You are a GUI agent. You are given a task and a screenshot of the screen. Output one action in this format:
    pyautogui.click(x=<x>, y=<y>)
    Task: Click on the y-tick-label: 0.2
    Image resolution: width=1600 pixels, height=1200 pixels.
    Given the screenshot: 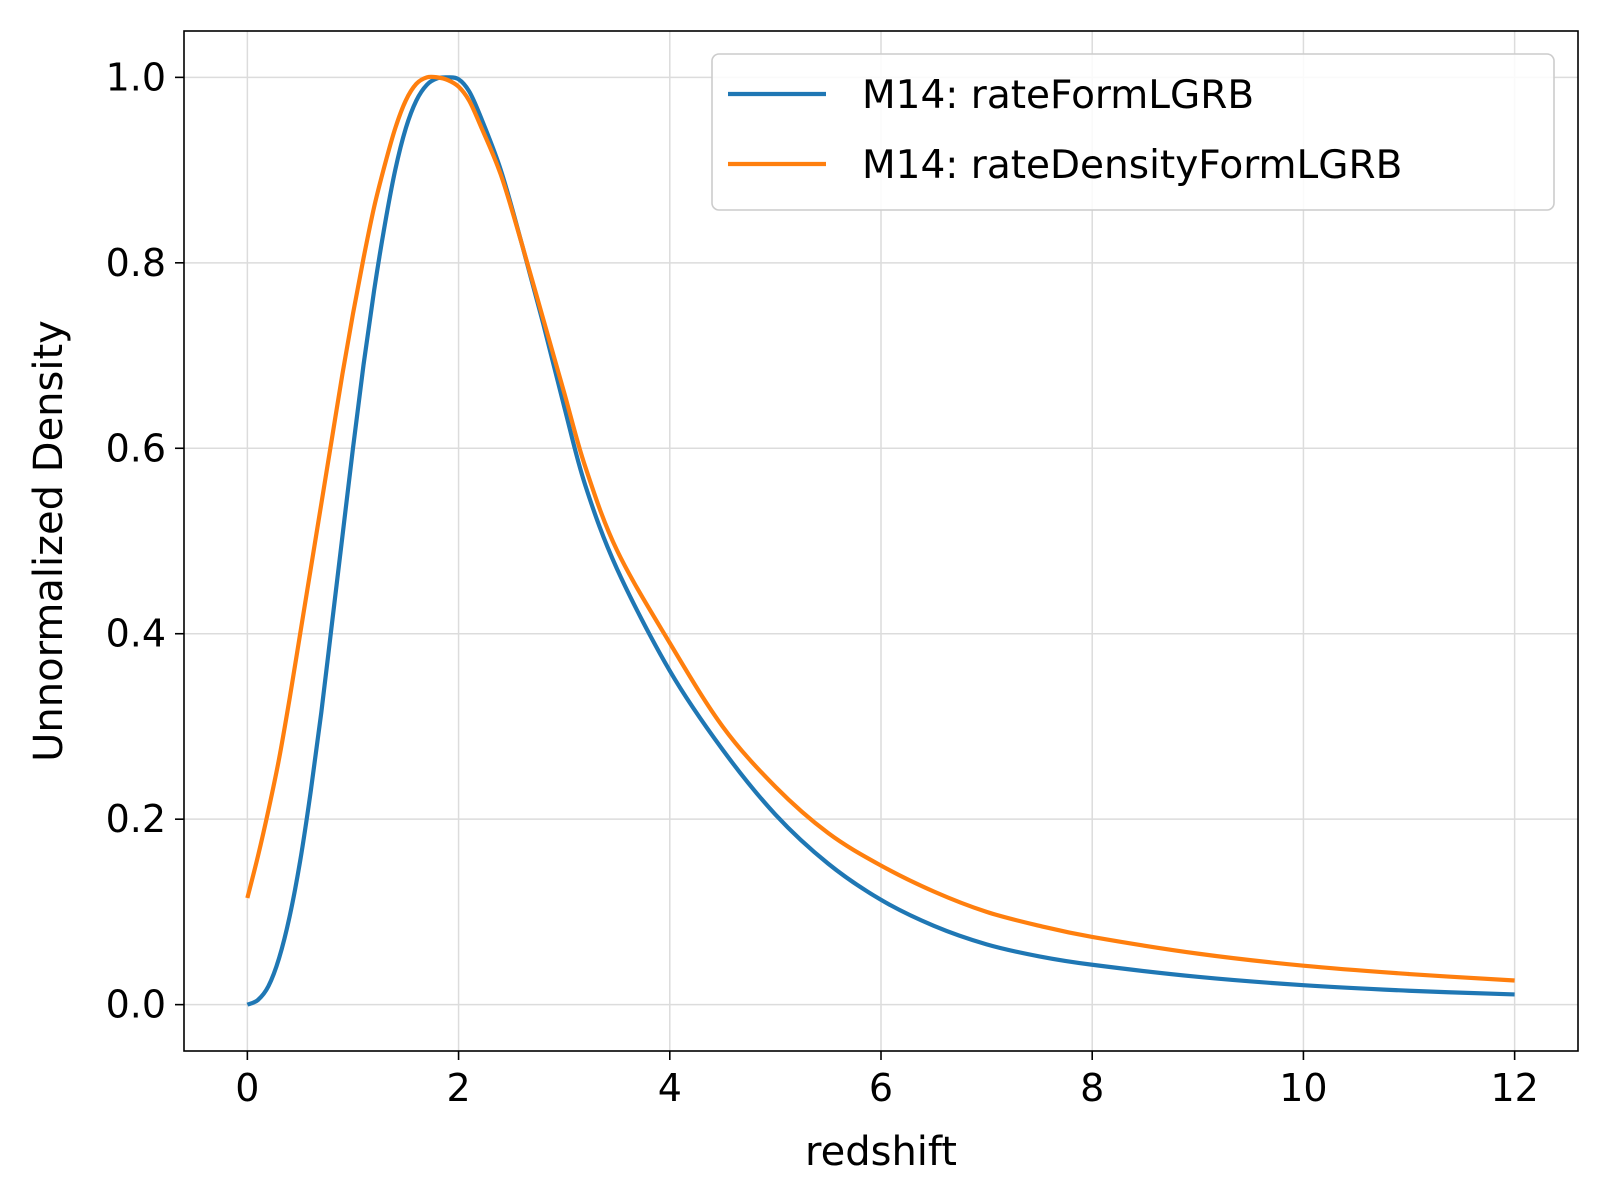 What is the action you would take?
    pyautogui.click(x=136, y=819)
    